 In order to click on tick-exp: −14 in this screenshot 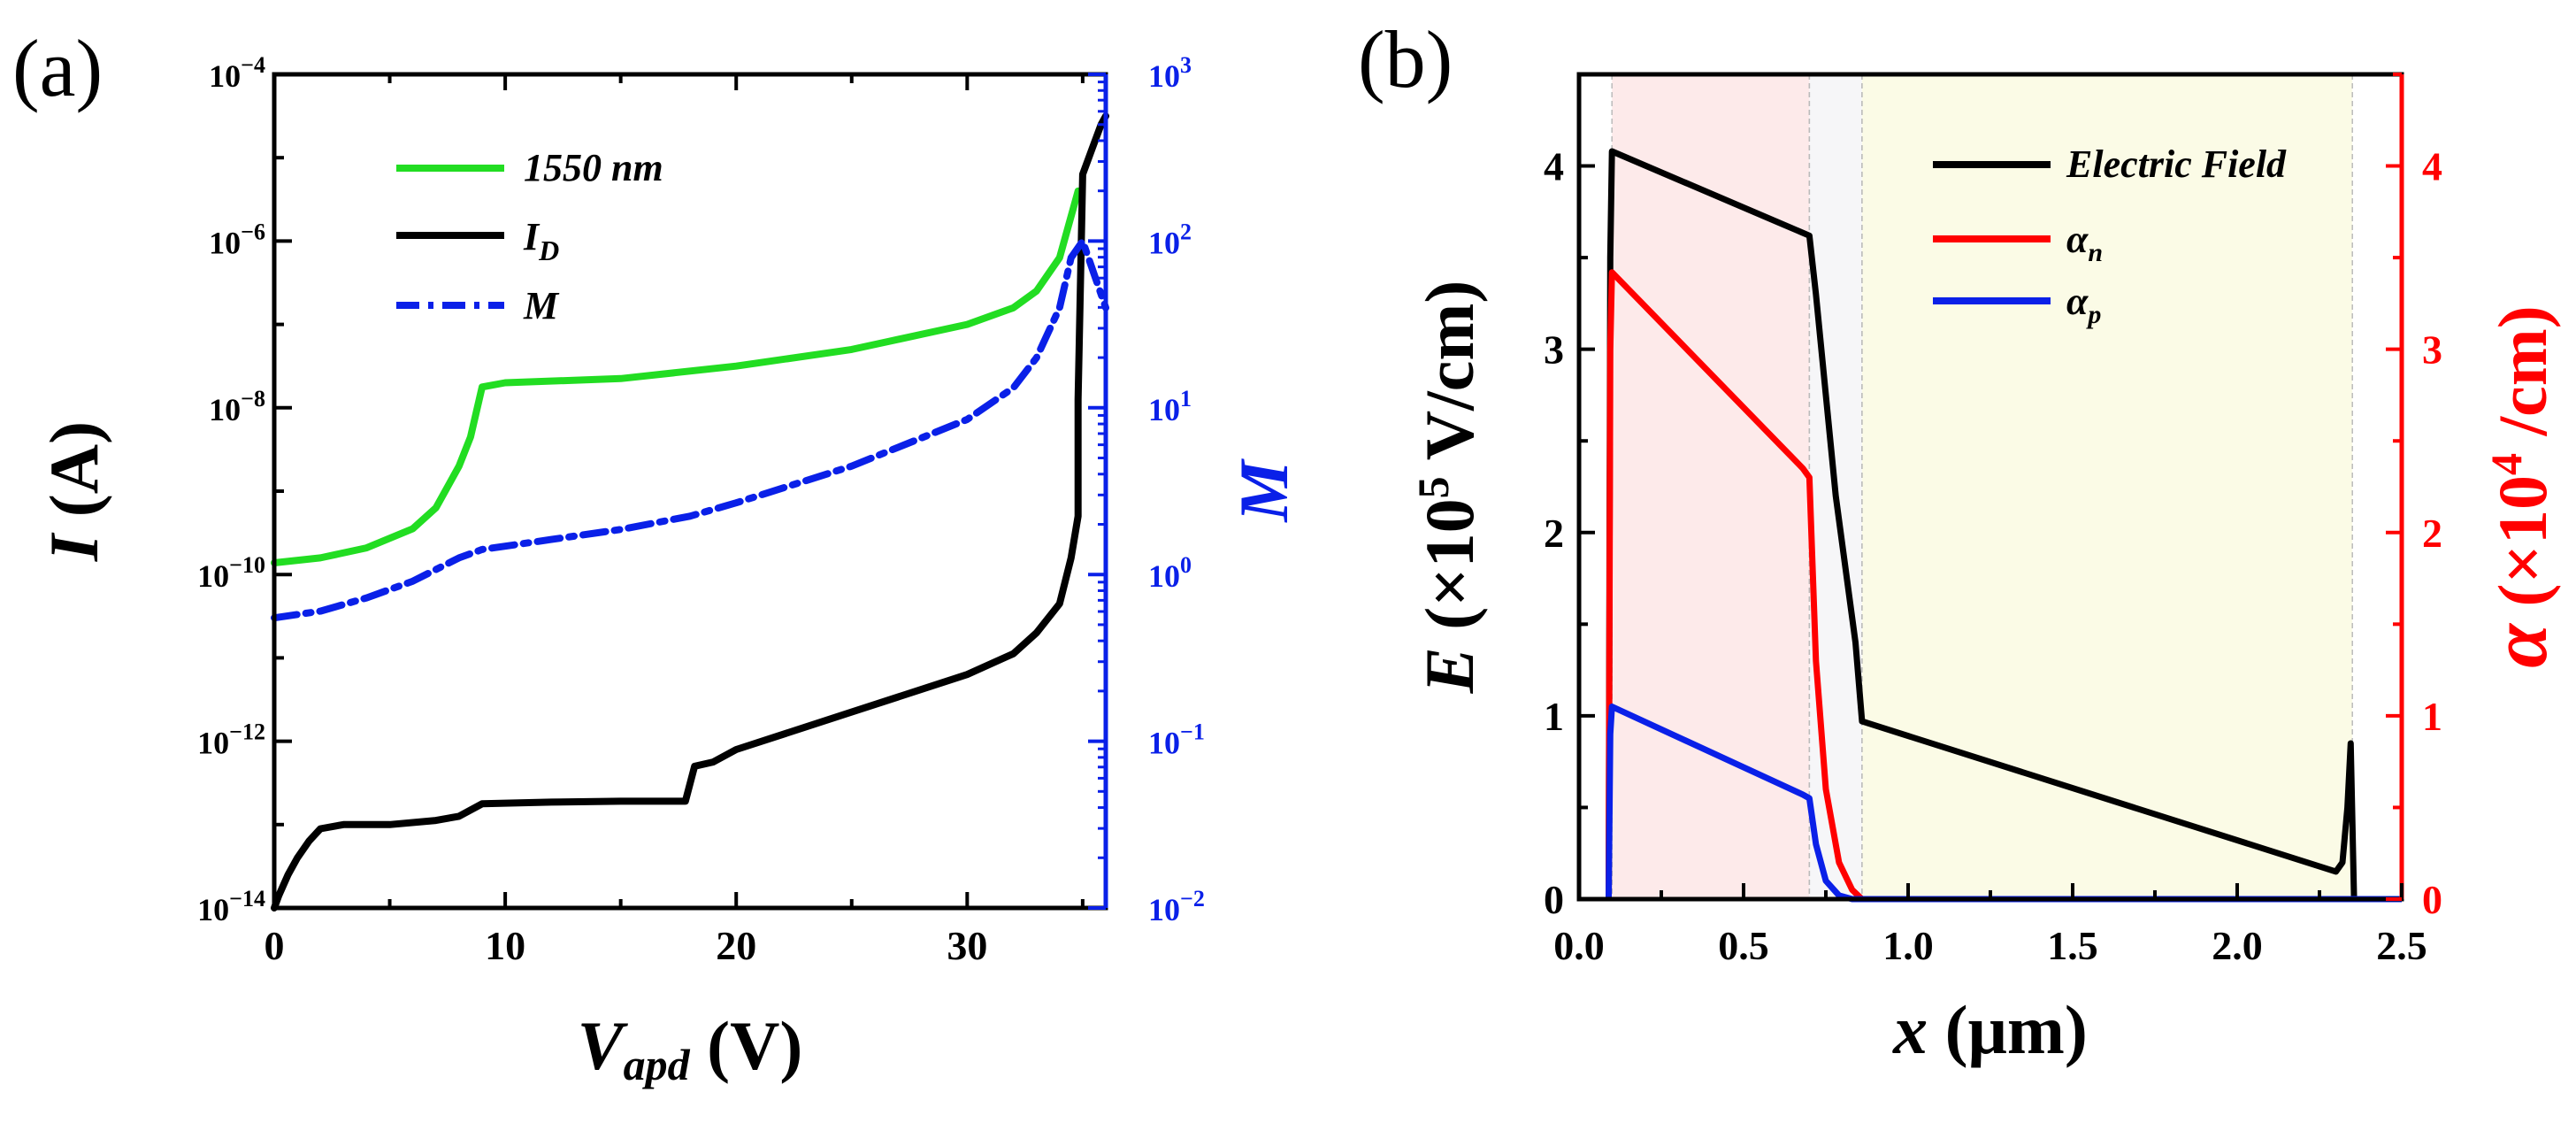, I will do `click(247, 898)`.